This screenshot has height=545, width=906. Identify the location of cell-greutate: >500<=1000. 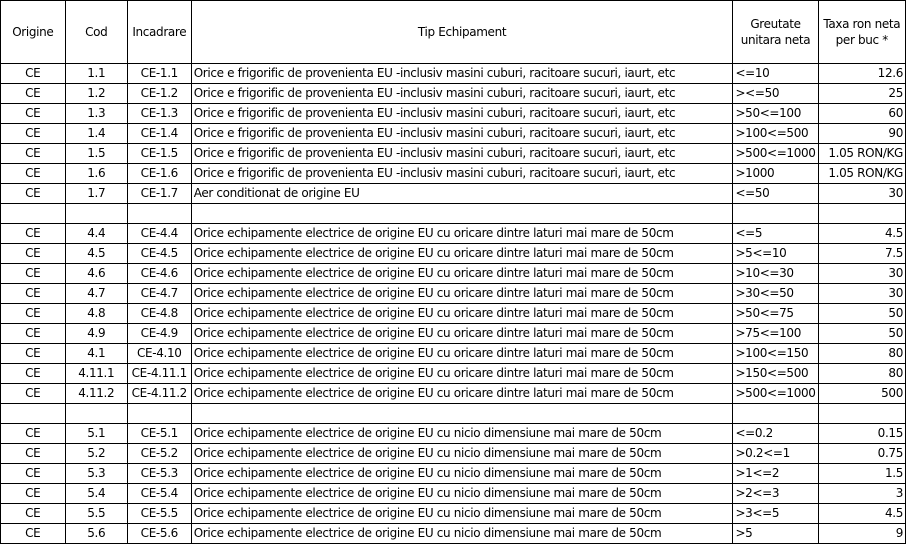
(775, 393).